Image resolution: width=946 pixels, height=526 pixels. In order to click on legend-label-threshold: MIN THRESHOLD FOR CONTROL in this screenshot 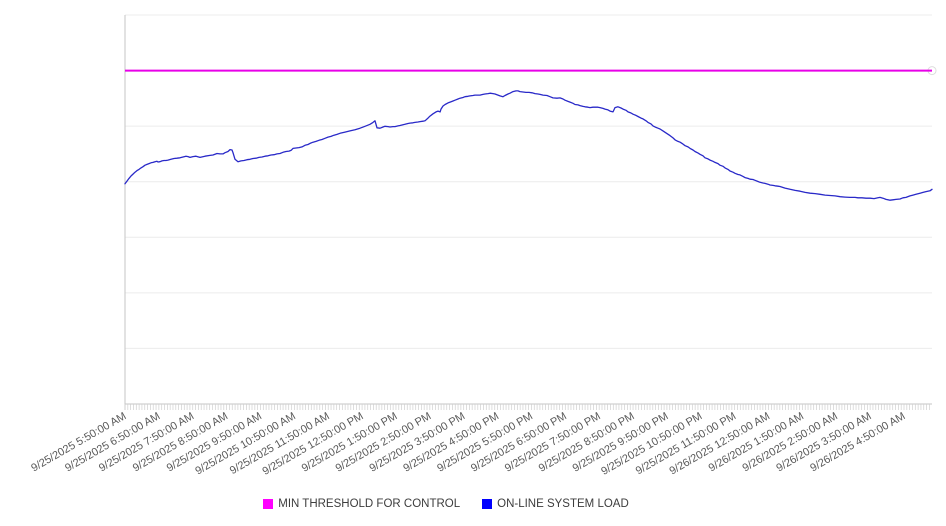, I will do `click(369, 504)`.